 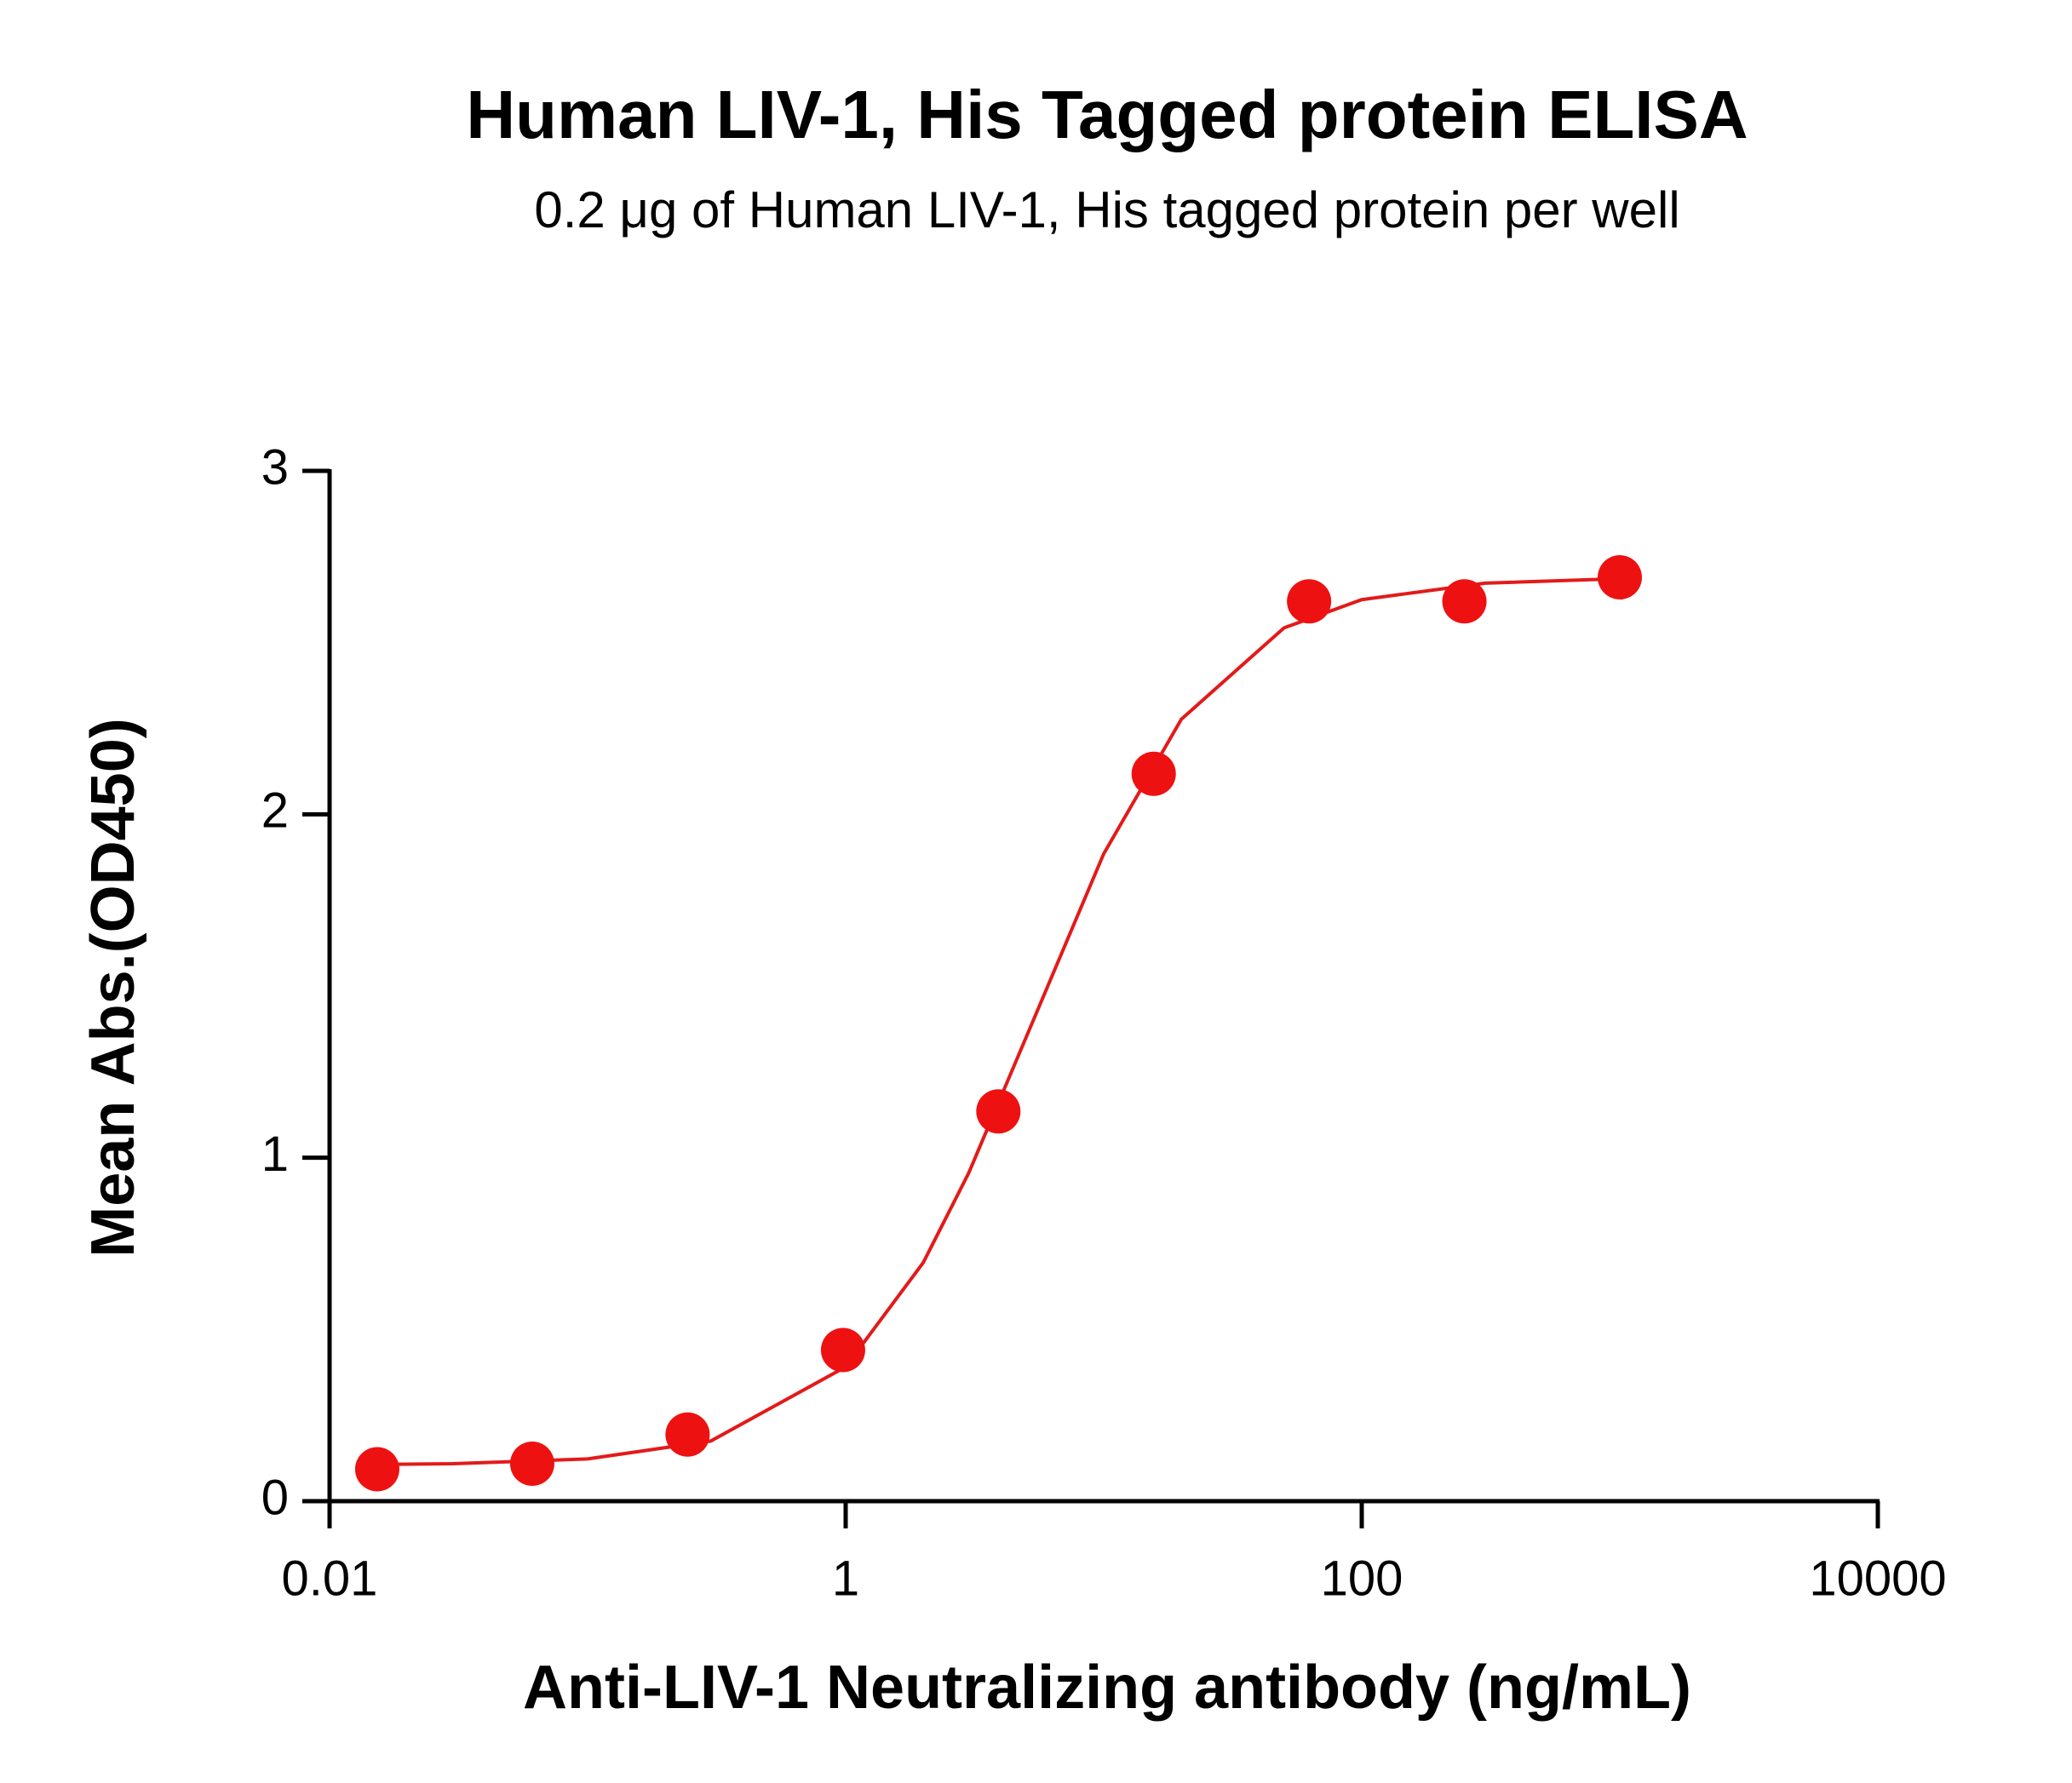 I want to click on y-tick-label: 3, so click(x=275, y=467).